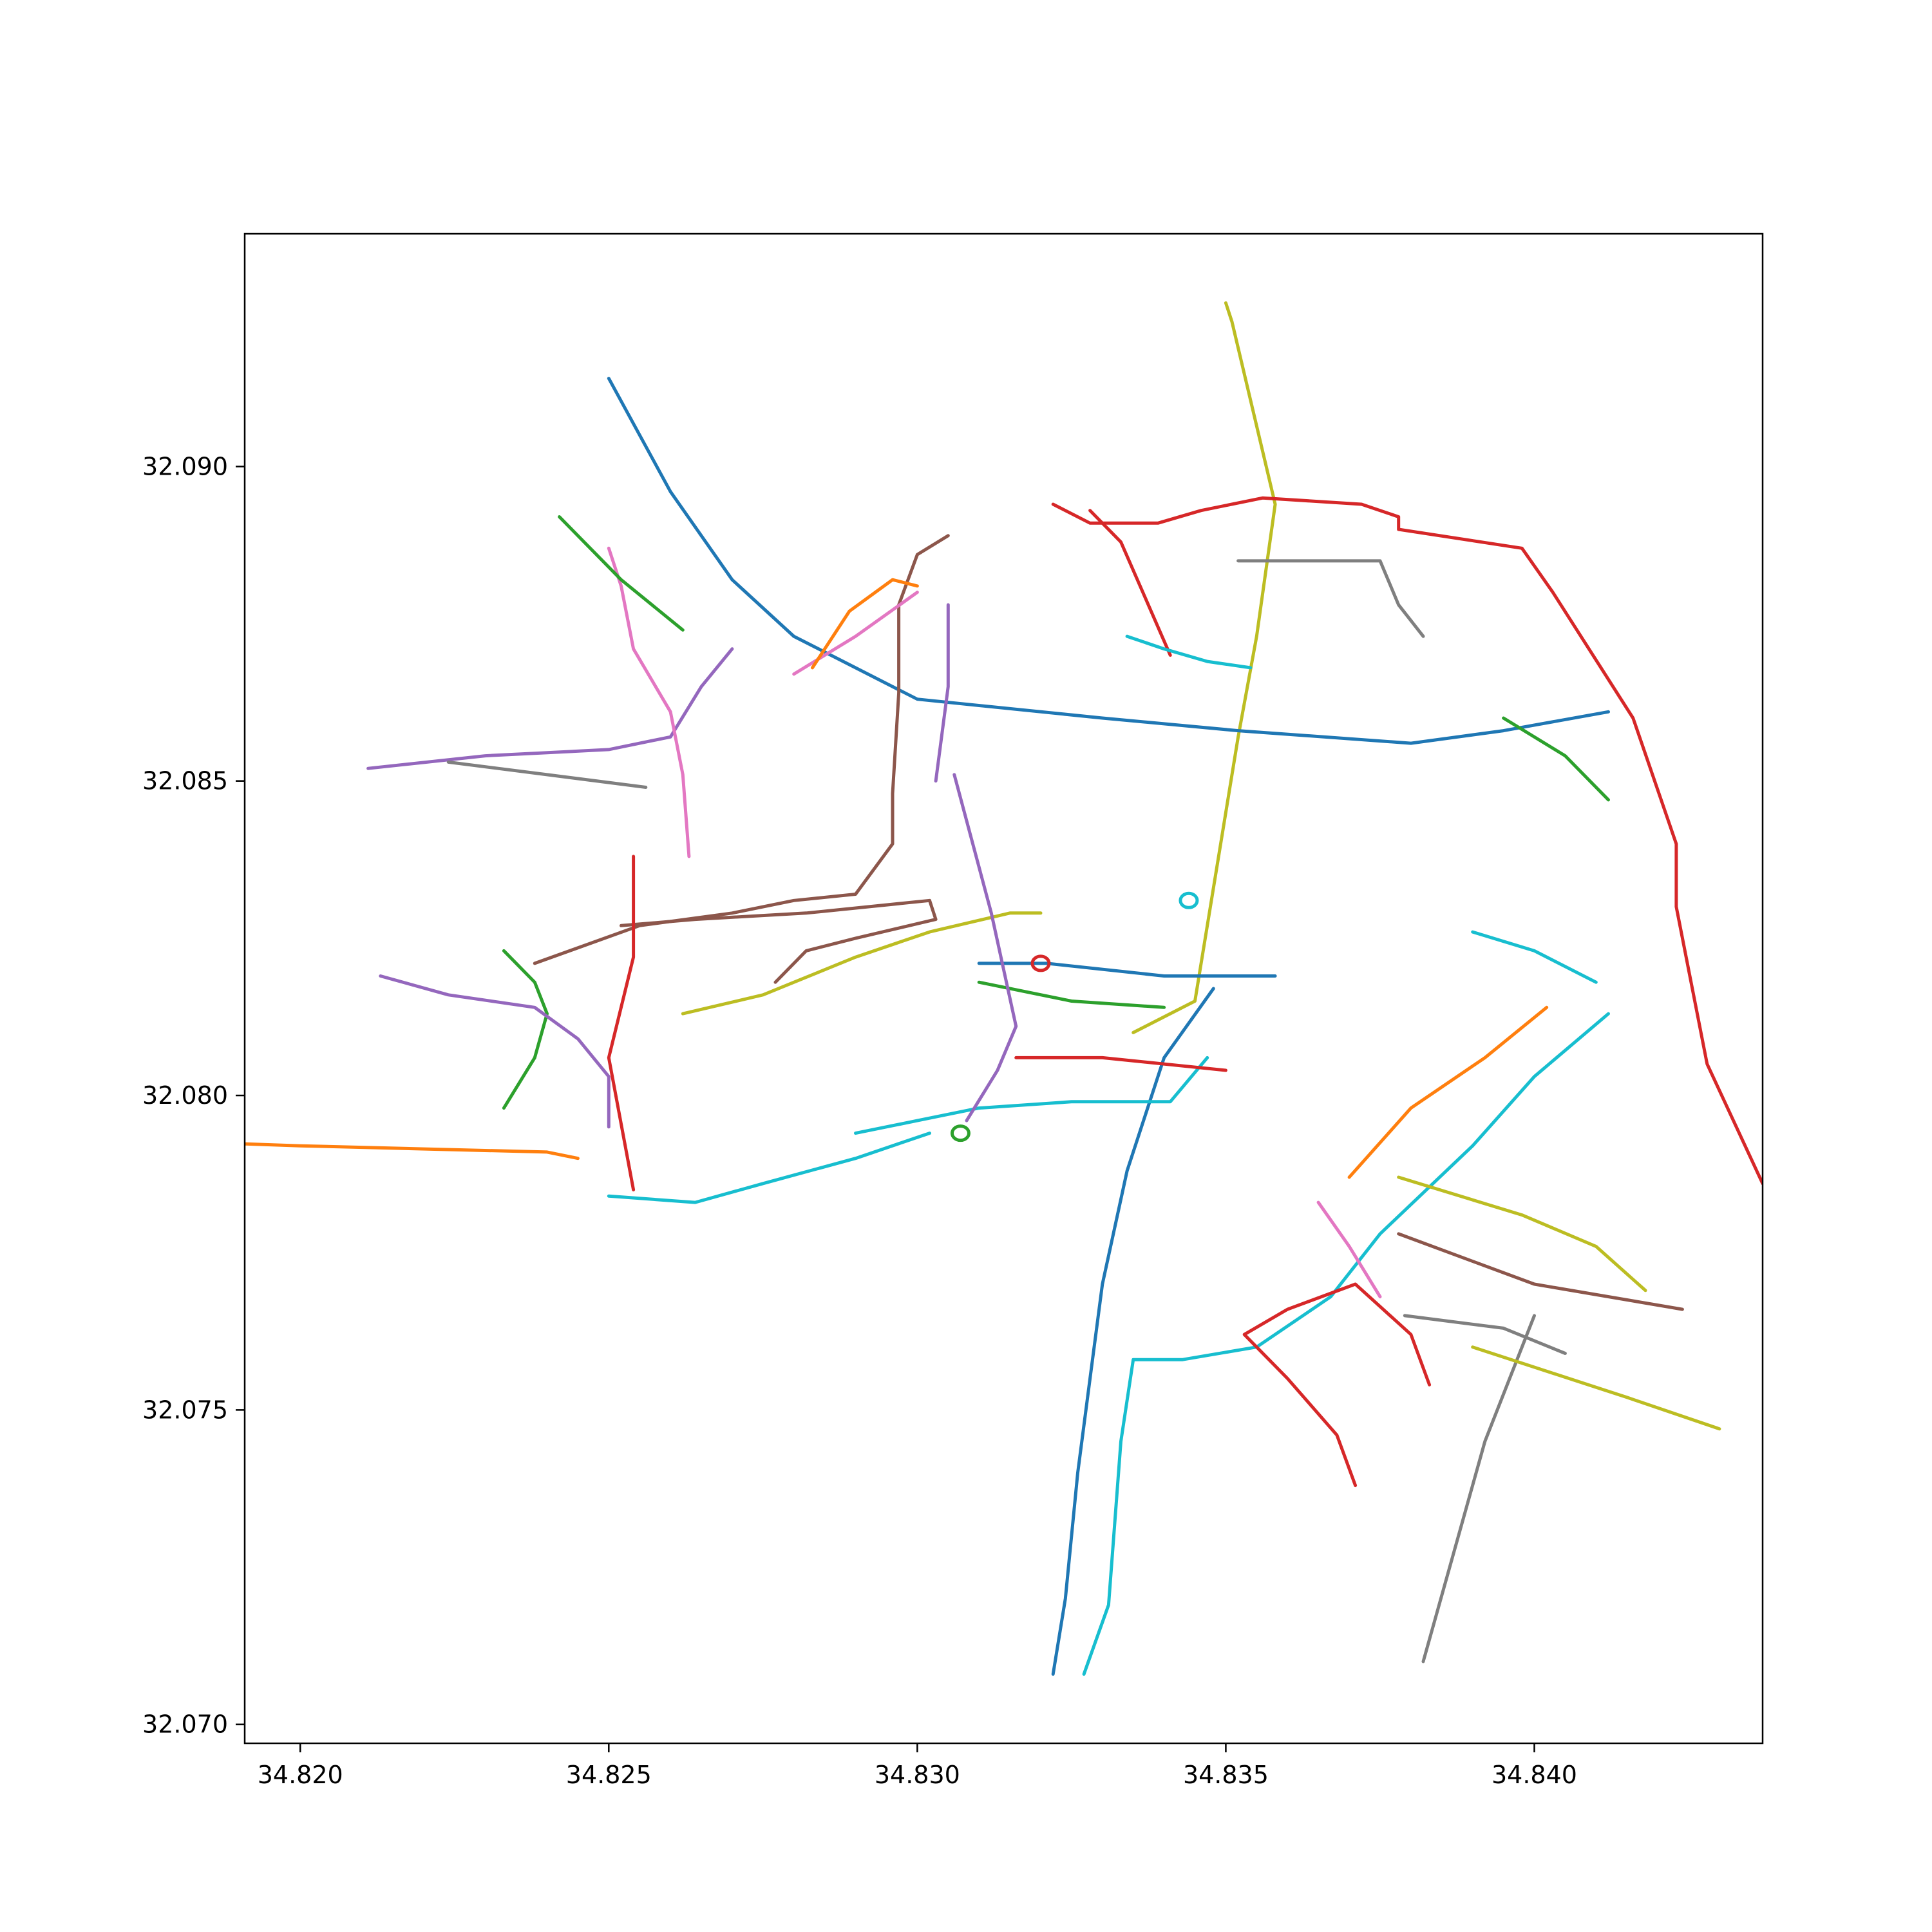  I want to click on x-tick-label: 34.840, so click(1535, 1775).